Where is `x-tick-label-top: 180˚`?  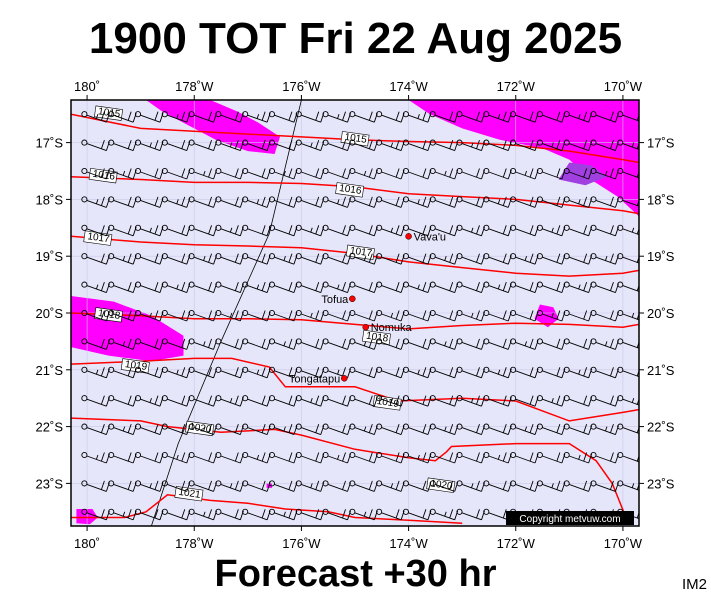 x-tick-label-top: 180˚ is located at coordinates (87, 86).